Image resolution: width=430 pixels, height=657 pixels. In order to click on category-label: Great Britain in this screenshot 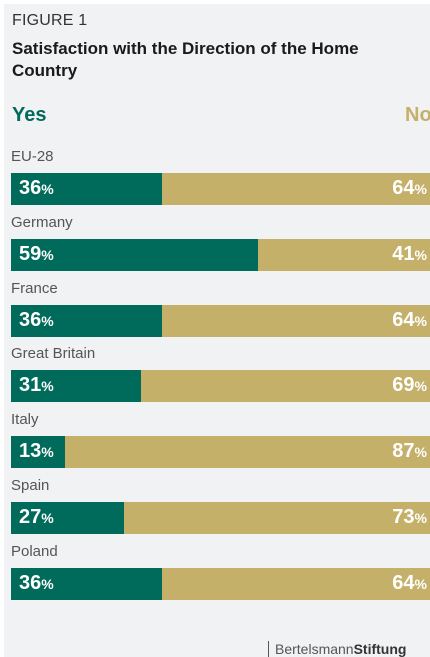, I will do `click(53, 354)`.